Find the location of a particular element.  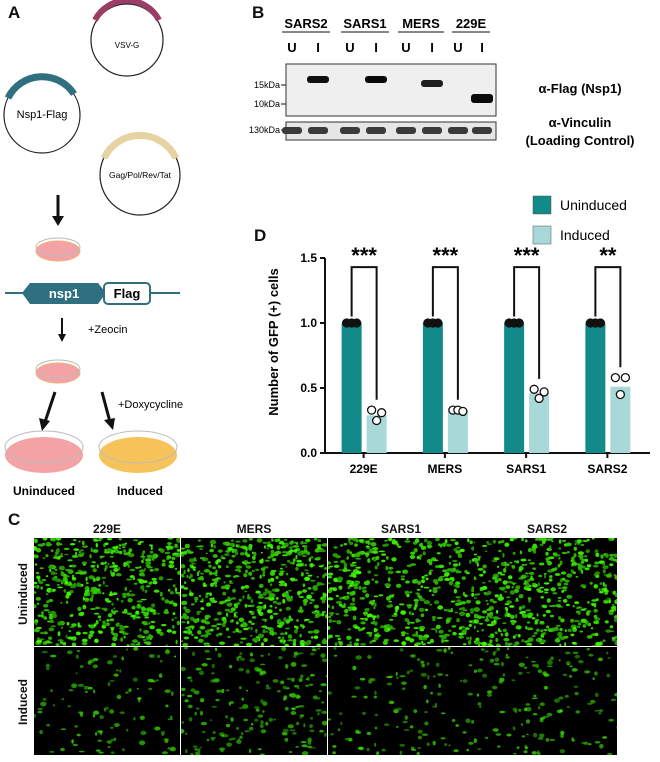

marker-130kda: 130kDa is located at coordinates (264, 130).